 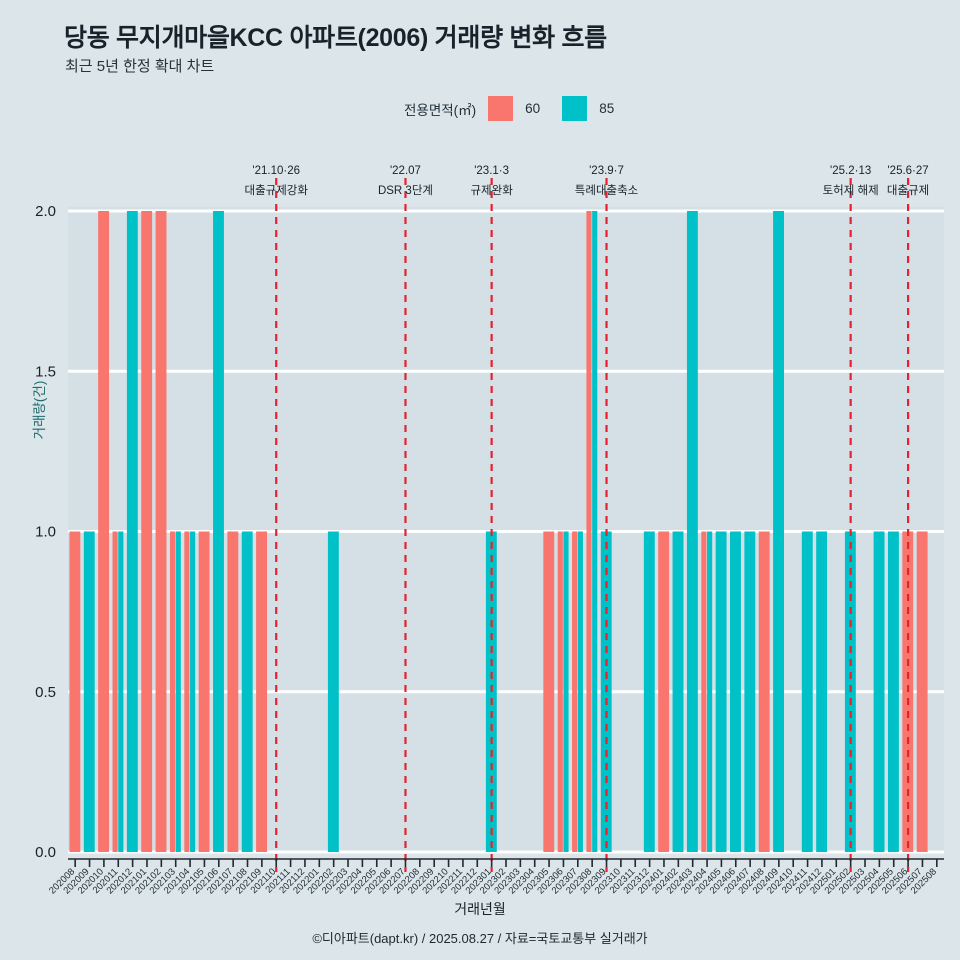 What do you see at coordinates (405, 171) in the screenshot?
I see `annotation-date: '22.07` at bounding box center [405, 171].